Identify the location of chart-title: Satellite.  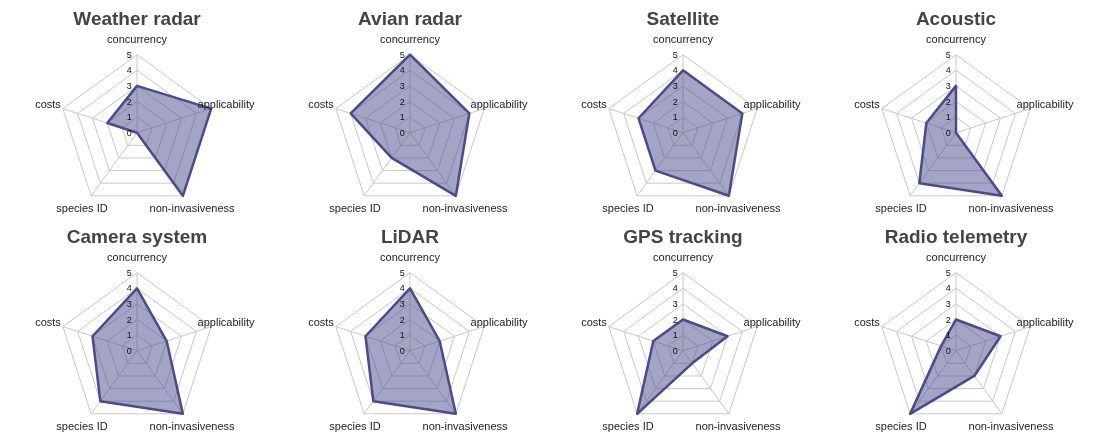
(683, 18).